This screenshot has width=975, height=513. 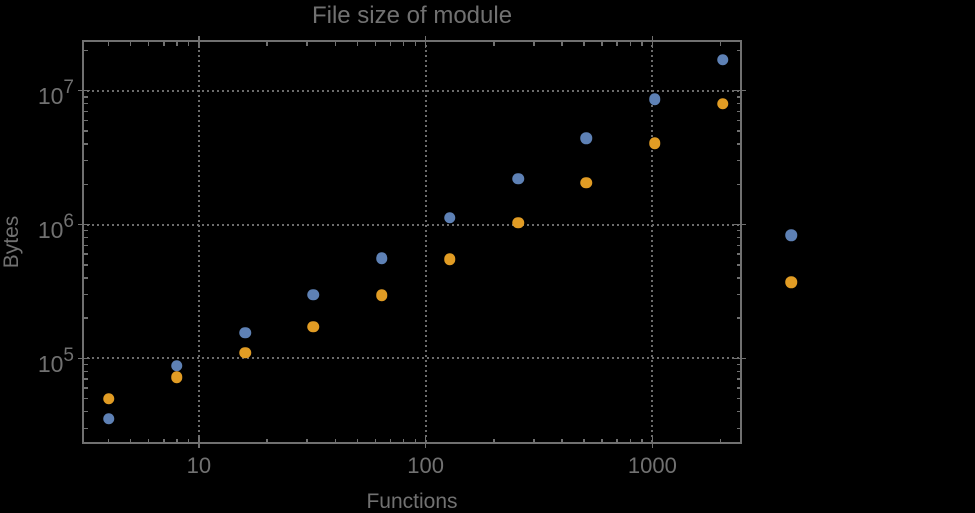 What do you see at coordinates (652, 465) in the screenshot?
I see `x-tick-label: 1000` at bounding box center [652, 465].